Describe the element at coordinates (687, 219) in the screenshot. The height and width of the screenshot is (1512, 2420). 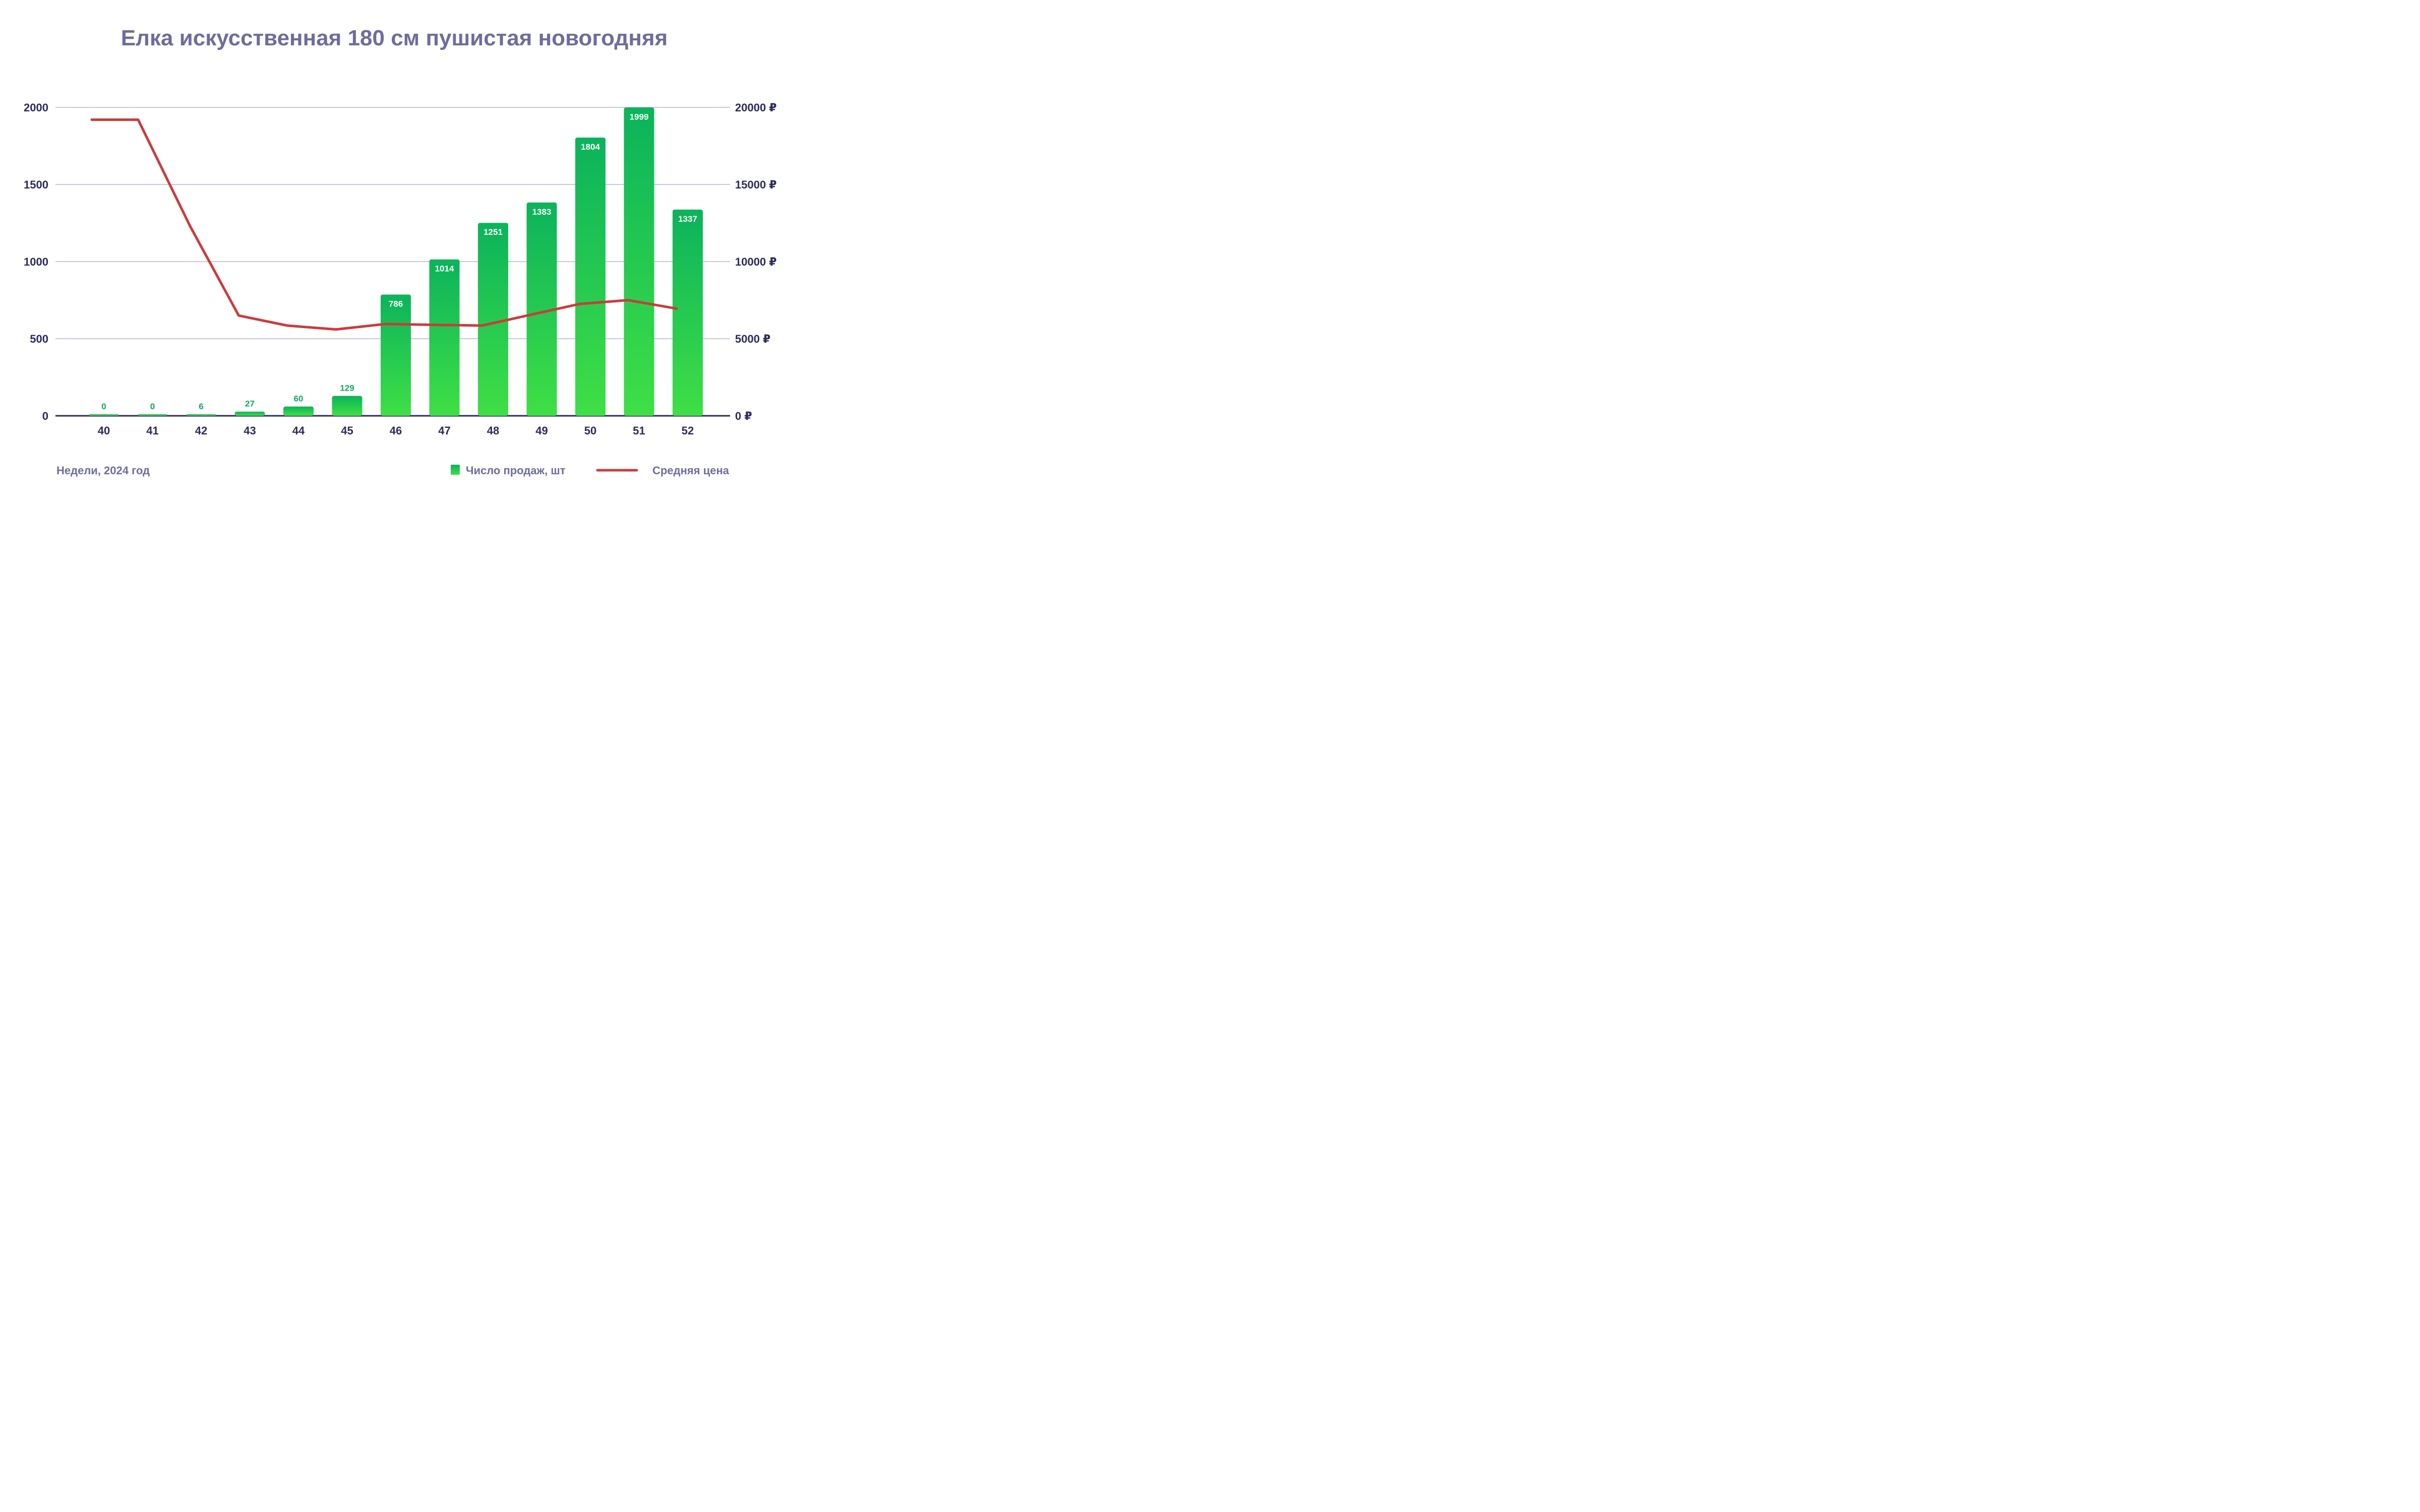
I see `bar-value-label: 1337` at that location.